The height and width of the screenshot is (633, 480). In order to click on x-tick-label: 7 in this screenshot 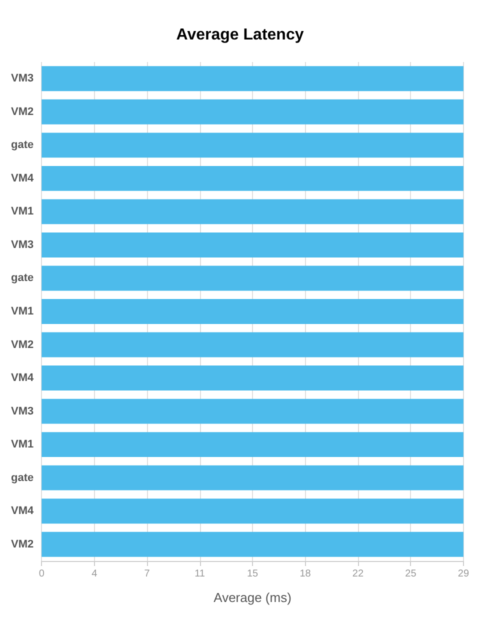, I will do `click(147, 574)`.